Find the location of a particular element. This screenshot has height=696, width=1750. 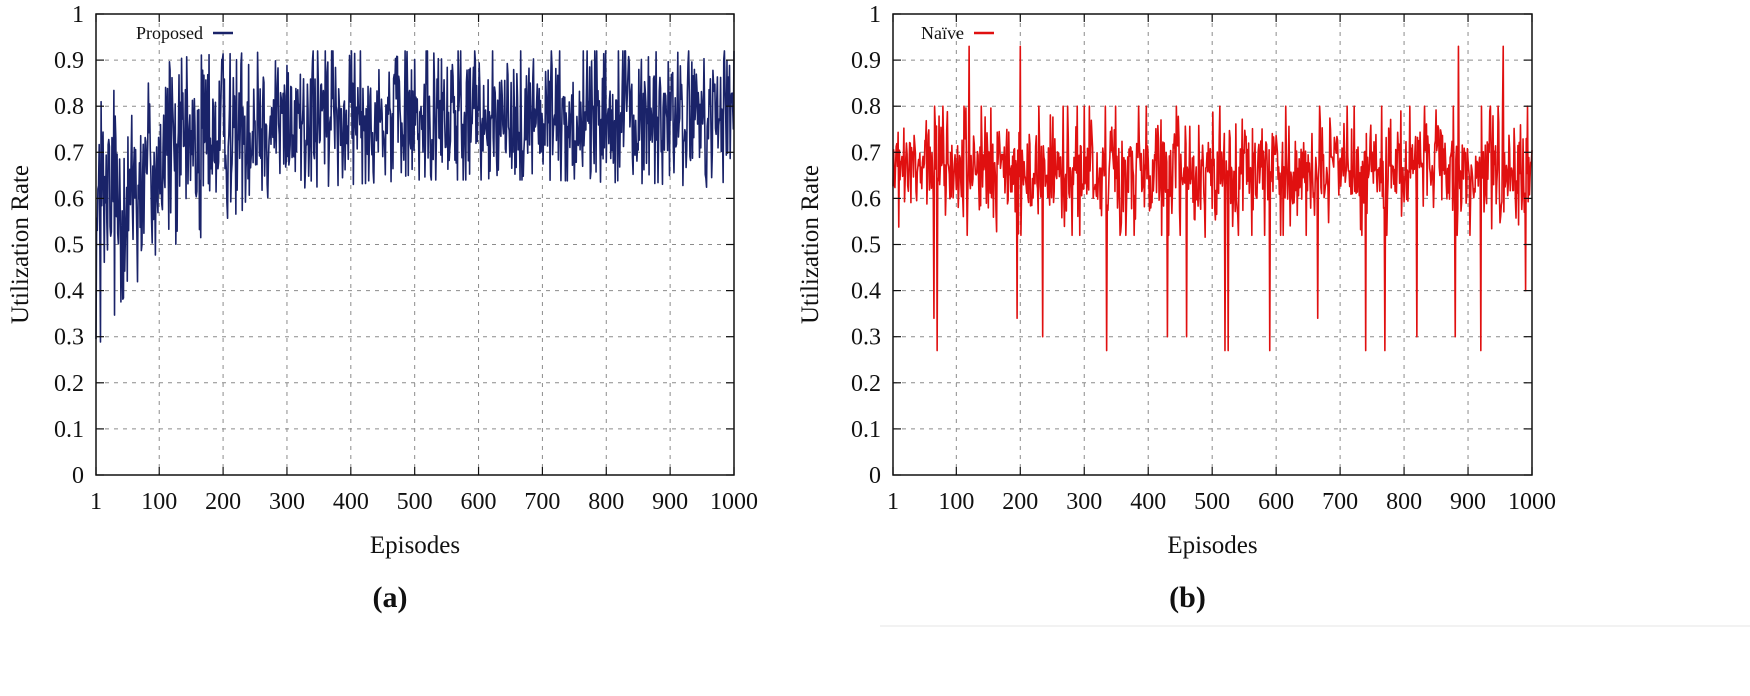

legend-label: Naïve is located at coordinates (942, 33).